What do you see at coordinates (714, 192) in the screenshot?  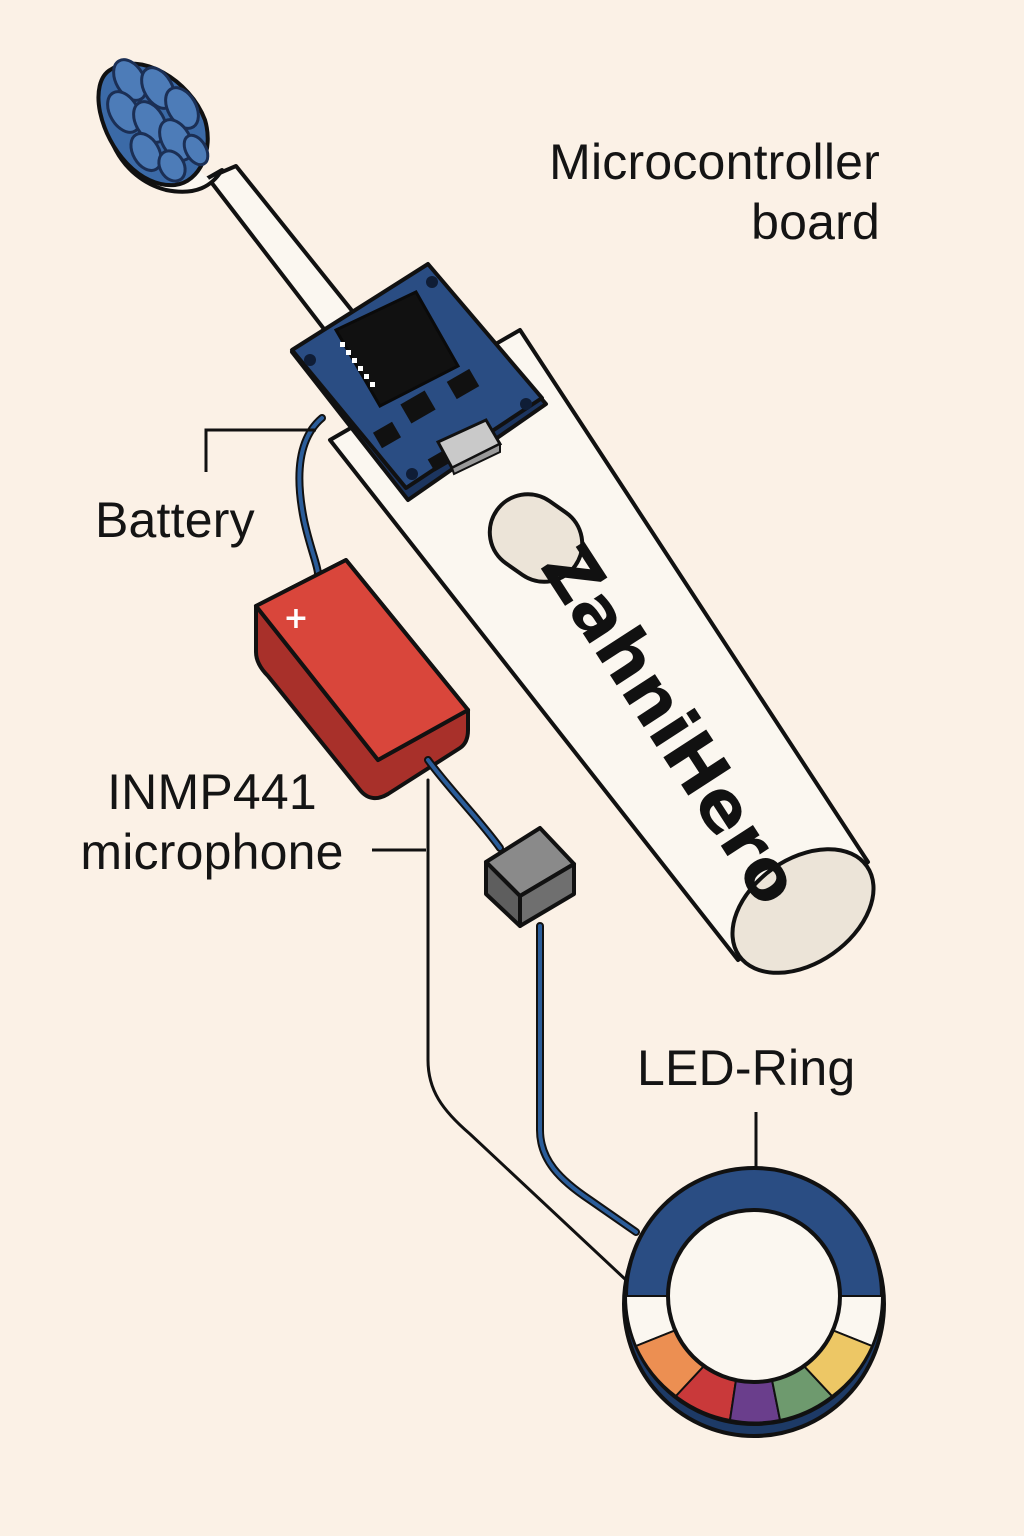 I see `microcontroller-label: Microcontroller board` at bounding box center [714, 192].